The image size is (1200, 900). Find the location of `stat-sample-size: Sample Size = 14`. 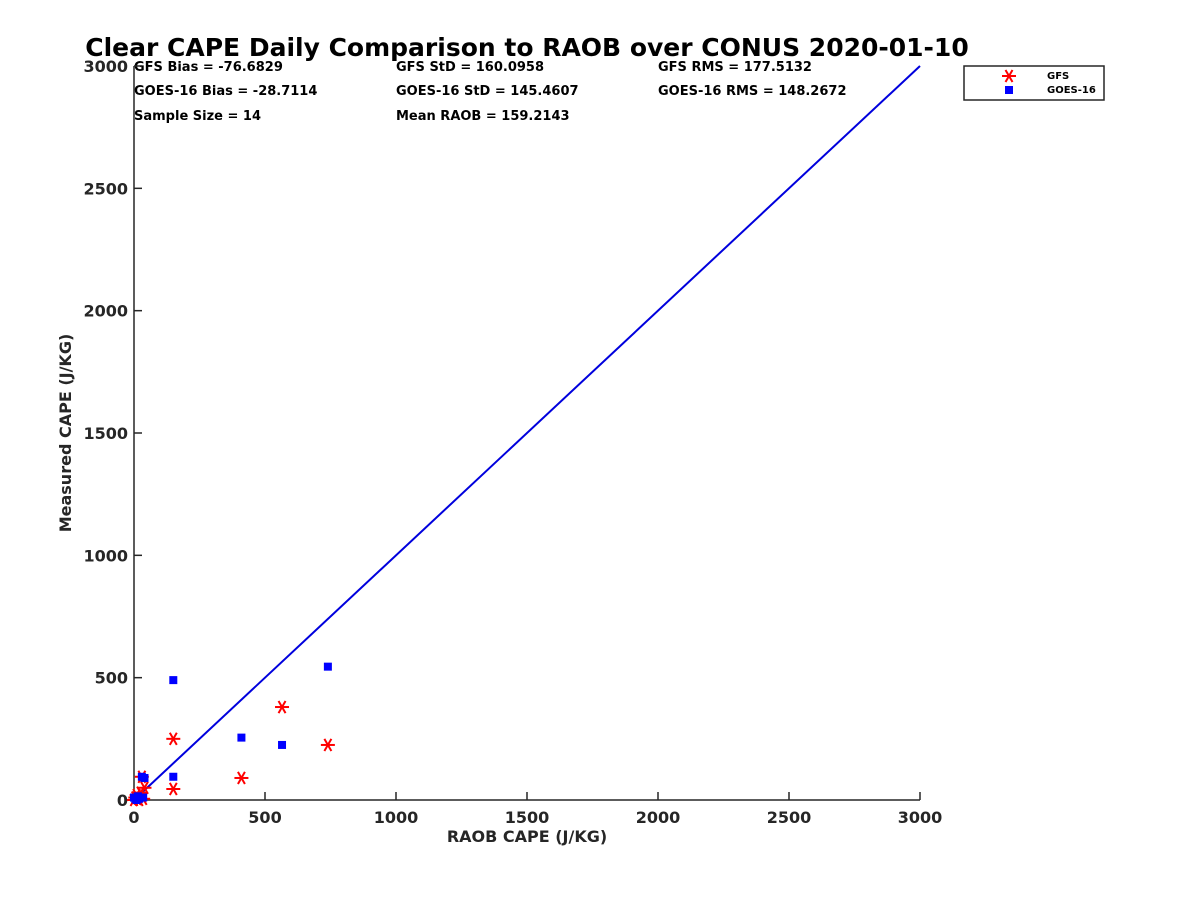

stat-sample-size: Sample Size = 14 is located at coordinates (197, 116).